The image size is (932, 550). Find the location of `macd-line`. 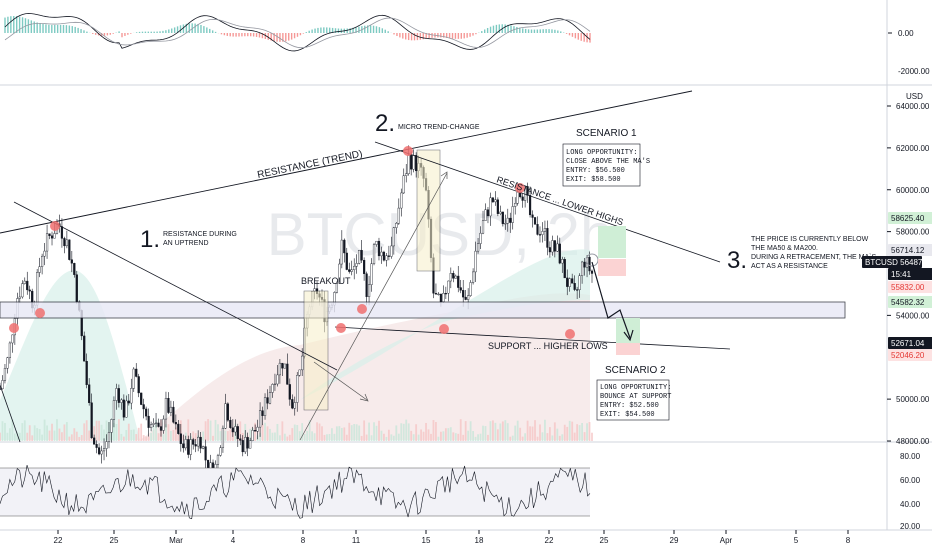

macd-line is located at coordinates (297, 32).